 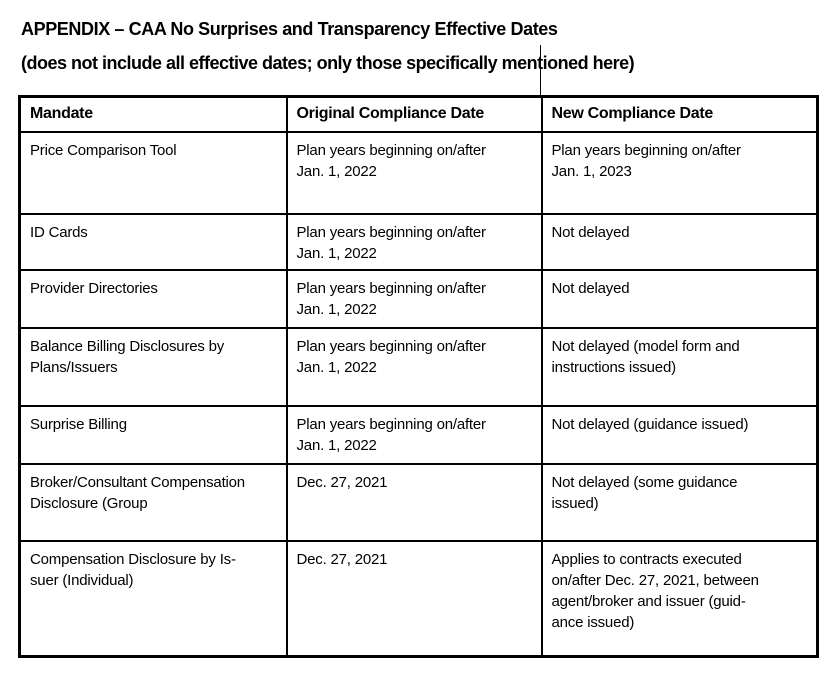 I want to click on cell-mandate: Surprise Billing, so click(x=153, y=434).